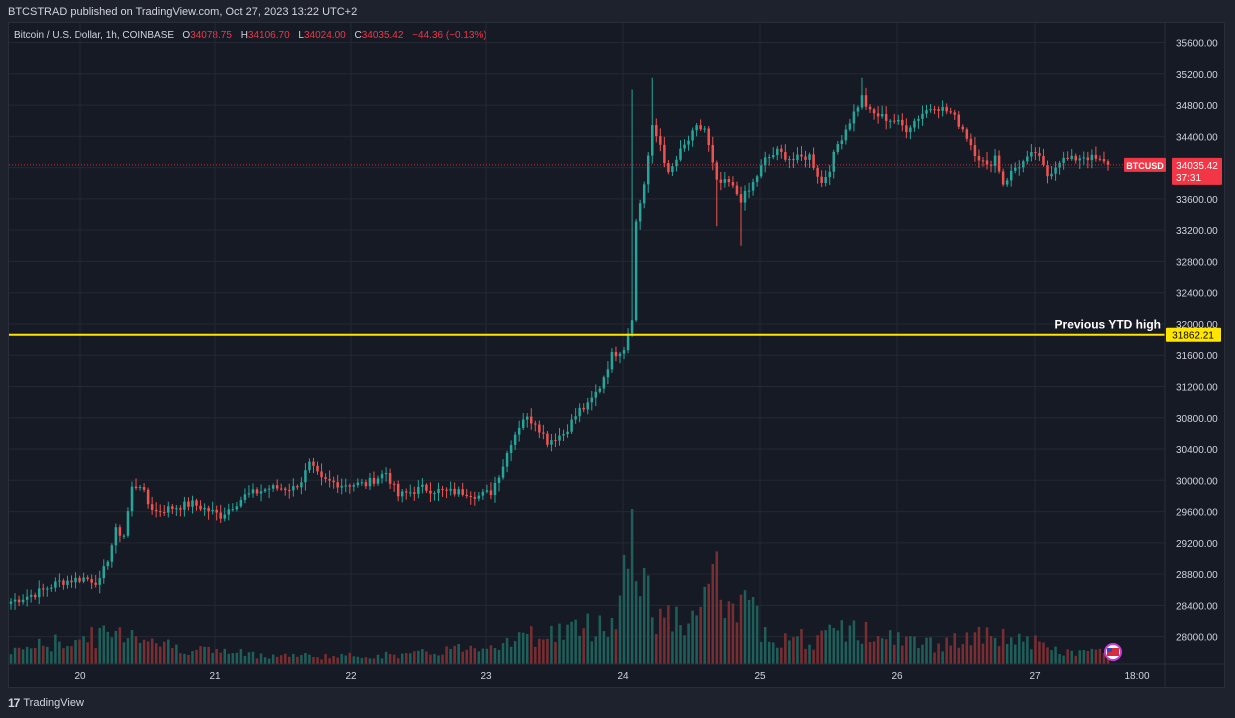 The image size is (1235, 718). What do you see at coordinates (324, 35) in the screenshot?
I see `legend-low: 34024.00` at bounding box center [324, 35].